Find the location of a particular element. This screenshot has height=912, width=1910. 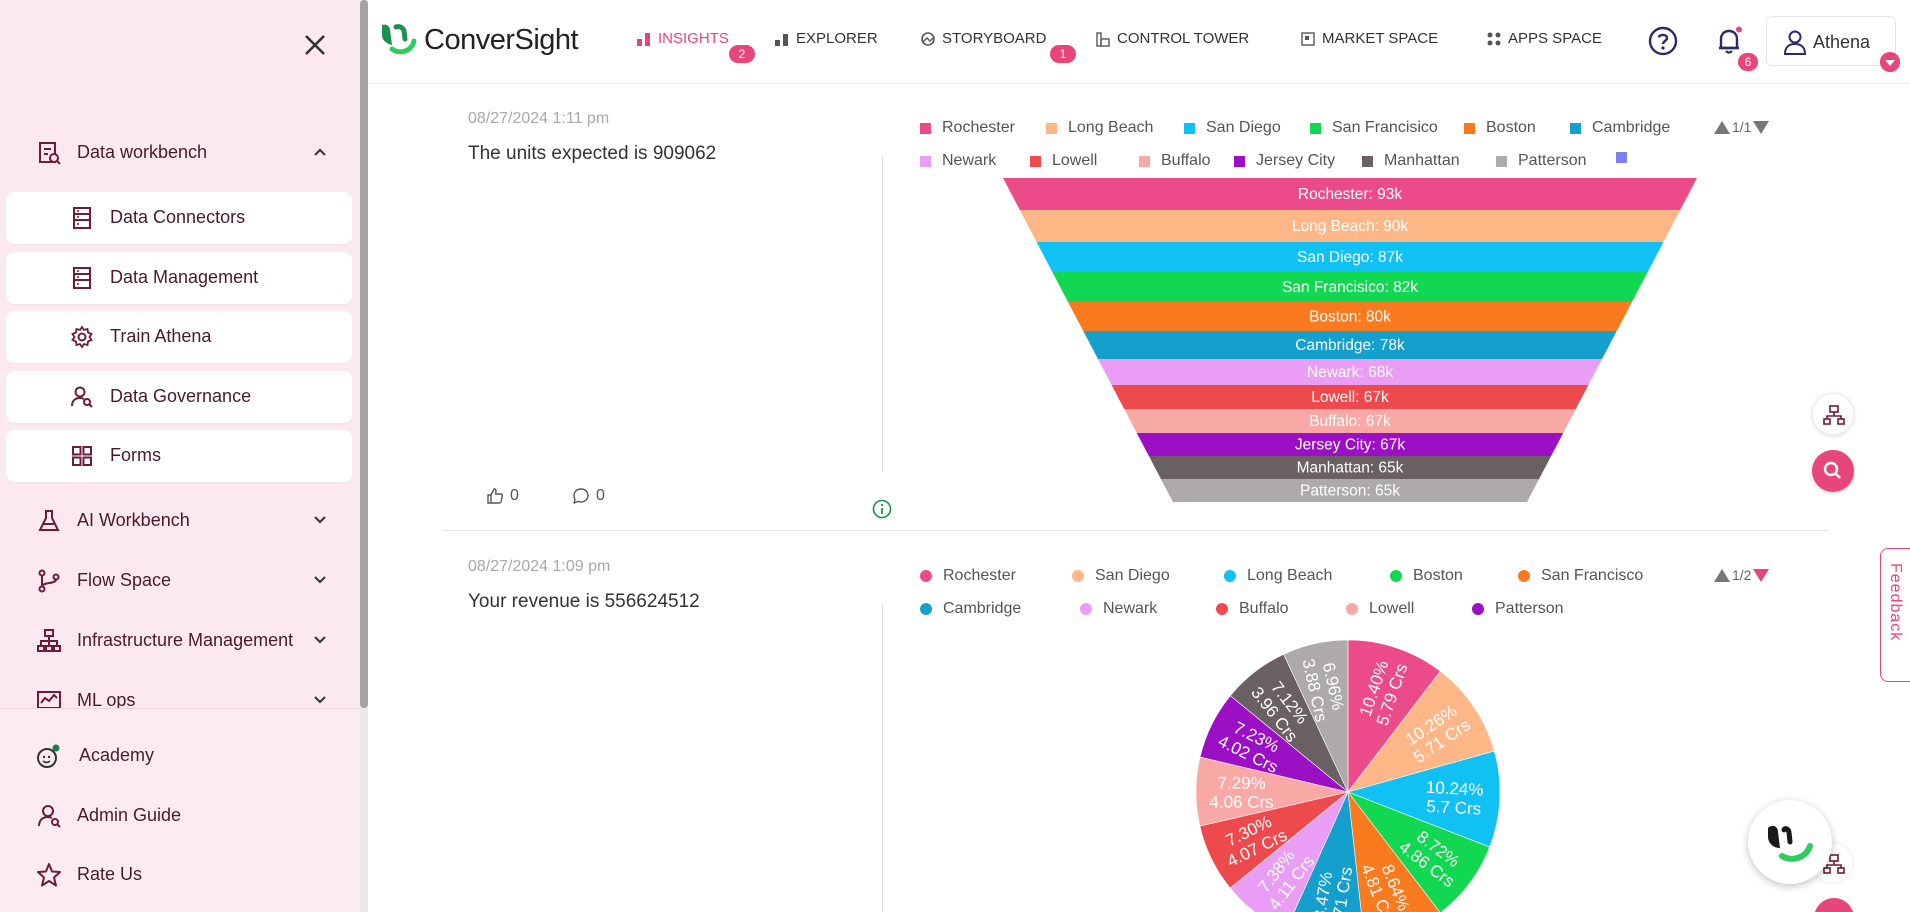

legend-label: Long Beach is located at coordinates (1290, 575).